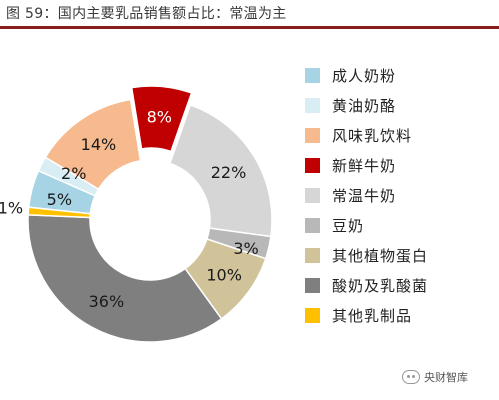  What do you see at coordinates (380, 255) in the screenshot?
I see `legend-label: 其他植物蛋白` at bounding box center [380, 255].